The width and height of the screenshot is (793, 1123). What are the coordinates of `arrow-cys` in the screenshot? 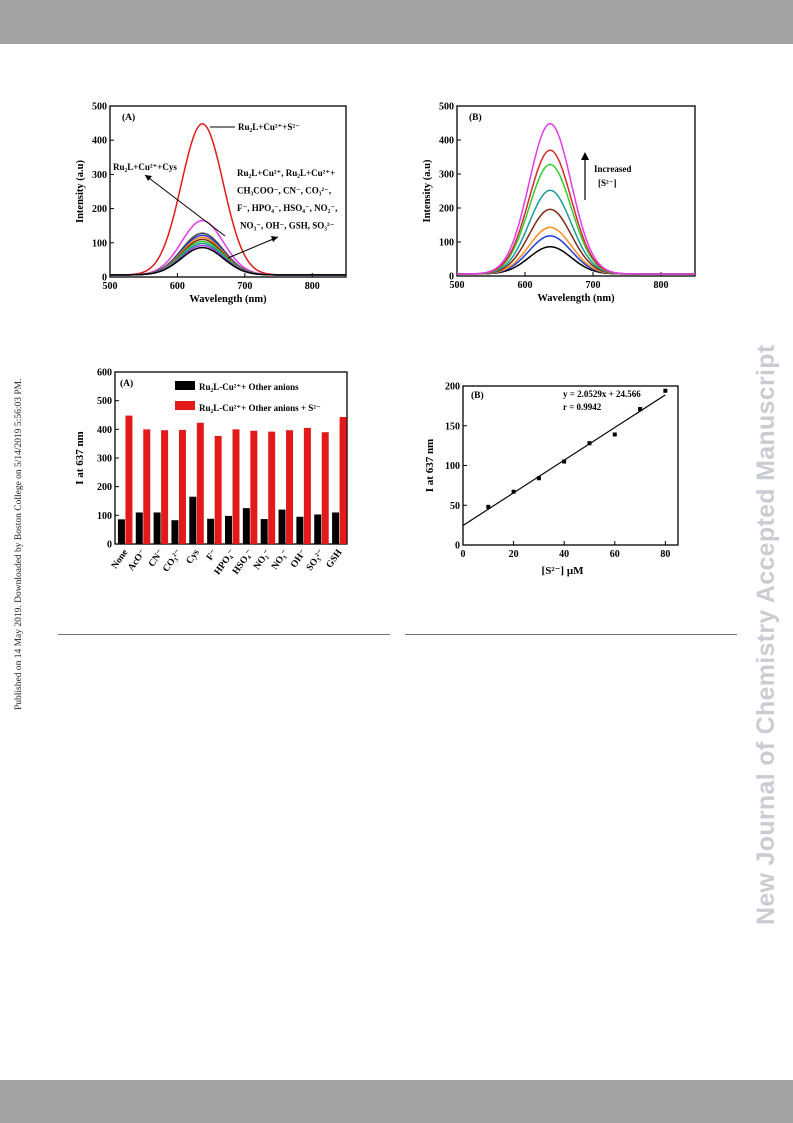 It's located at (185, 205).